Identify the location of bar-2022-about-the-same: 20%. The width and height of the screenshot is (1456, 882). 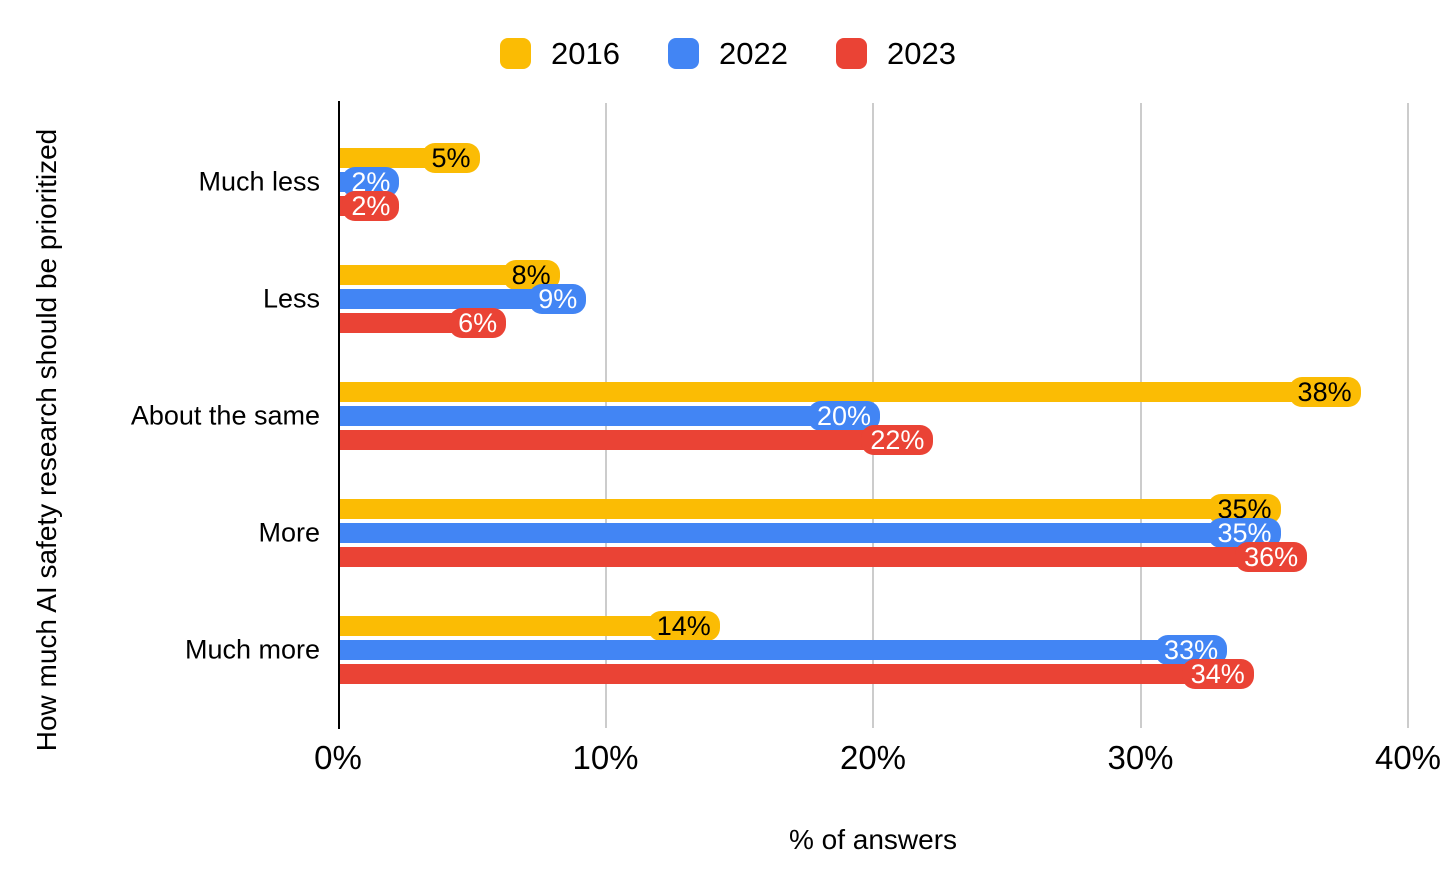
(610, 415).